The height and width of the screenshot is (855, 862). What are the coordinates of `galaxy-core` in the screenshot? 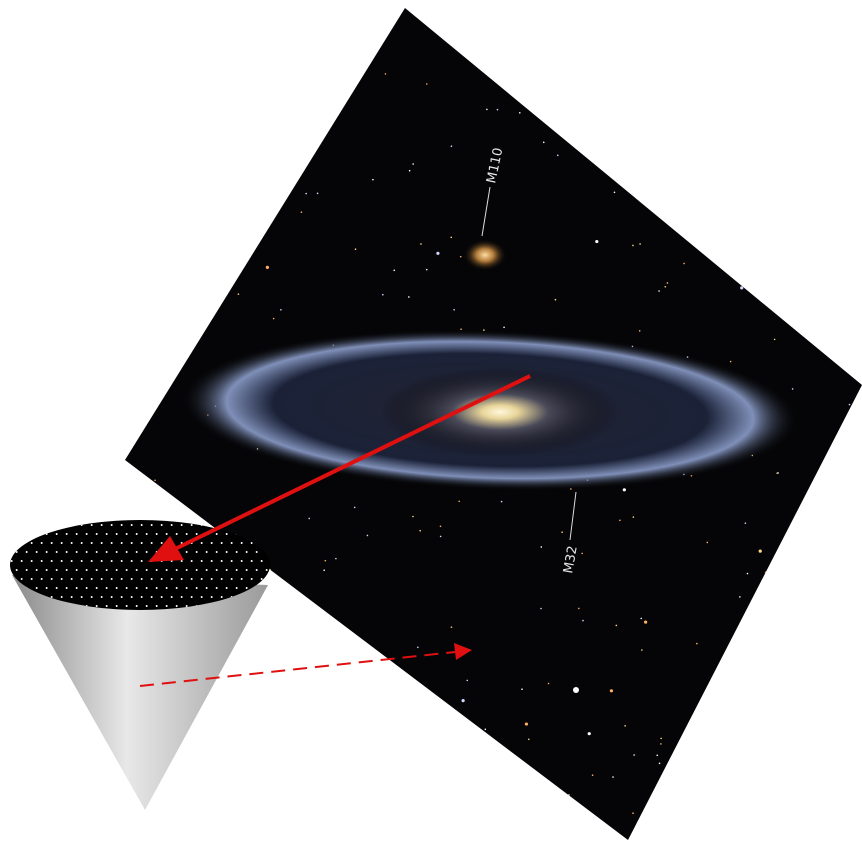 It's located at (500, 412).